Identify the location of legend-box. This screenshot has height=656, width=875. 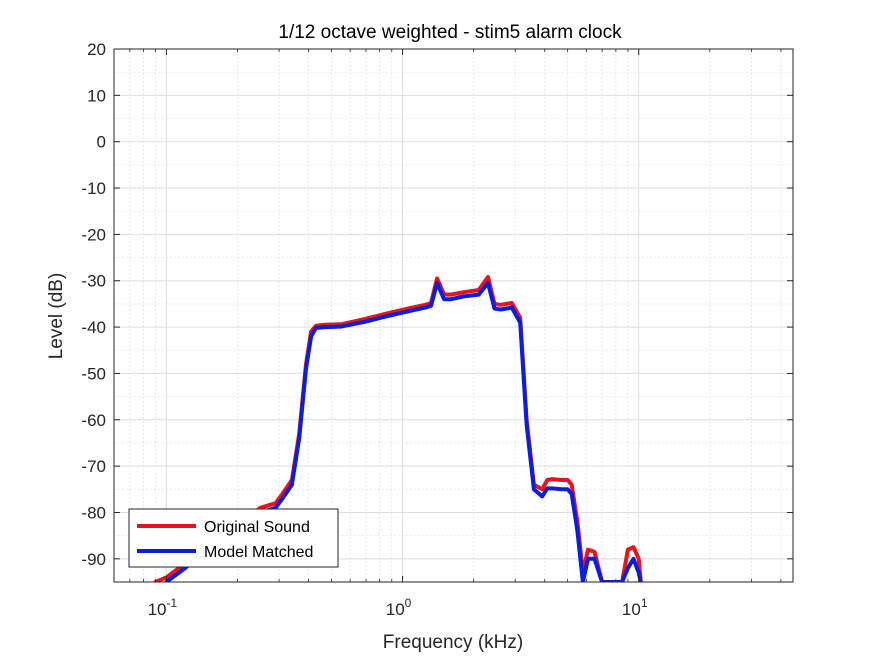
(233, 538).